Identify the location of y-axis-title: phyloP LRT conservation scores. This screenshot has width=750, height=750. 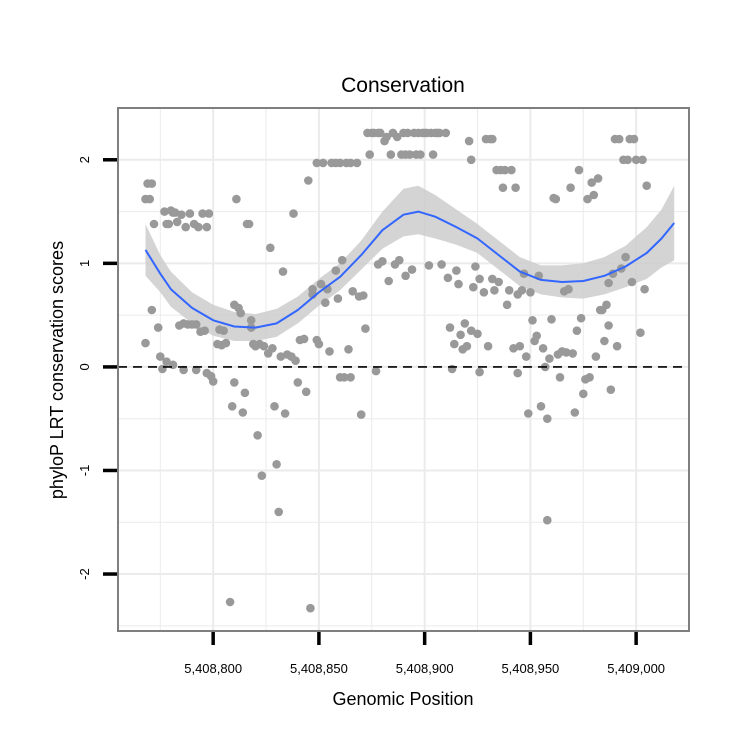
(57, 370).